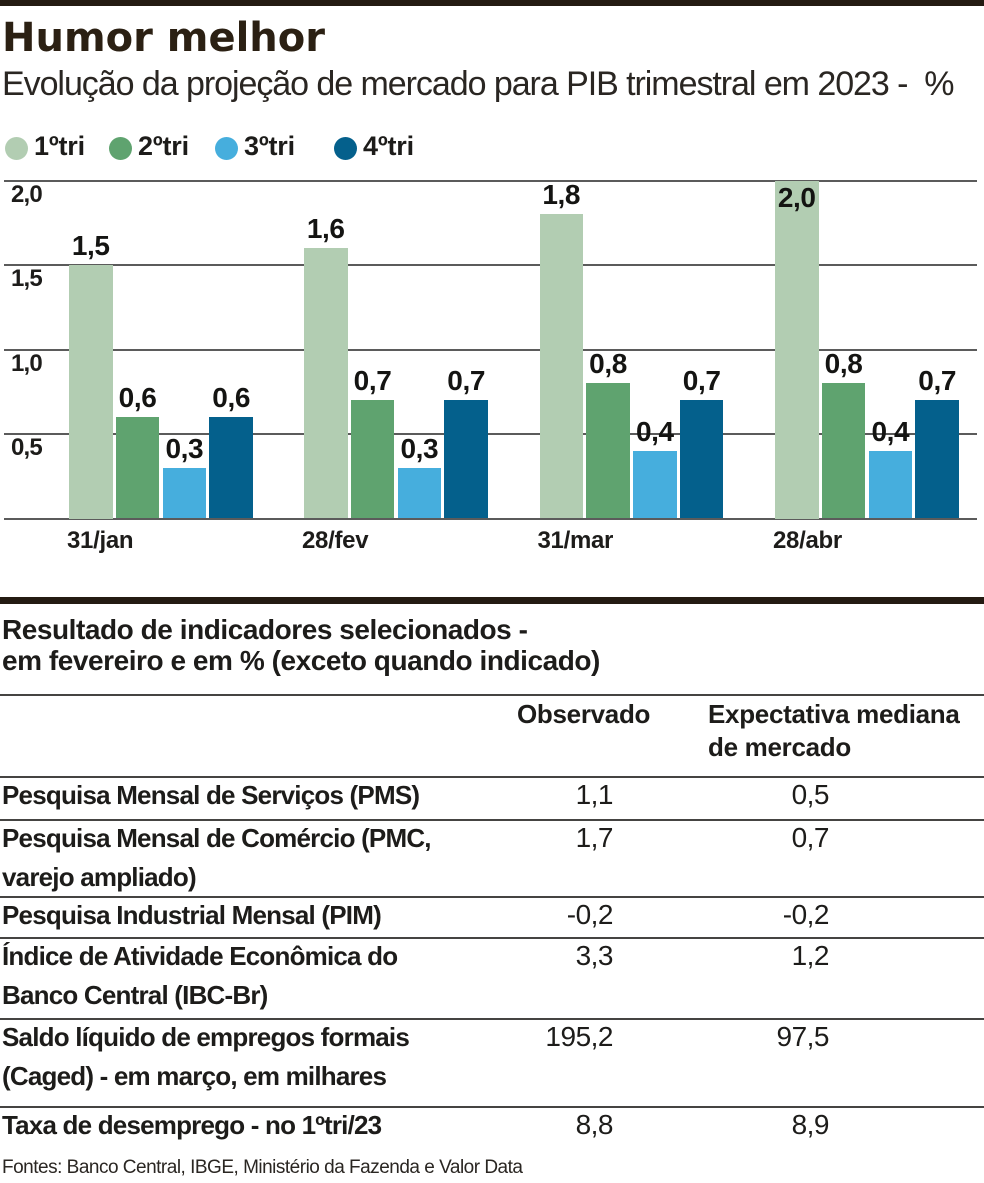 The height and width of the screenshot is (1183, 984). What do you see at coordinates (594, 794) in the screenshot?
I see `observado-value: 1,1` at bounding box center [594, 794].